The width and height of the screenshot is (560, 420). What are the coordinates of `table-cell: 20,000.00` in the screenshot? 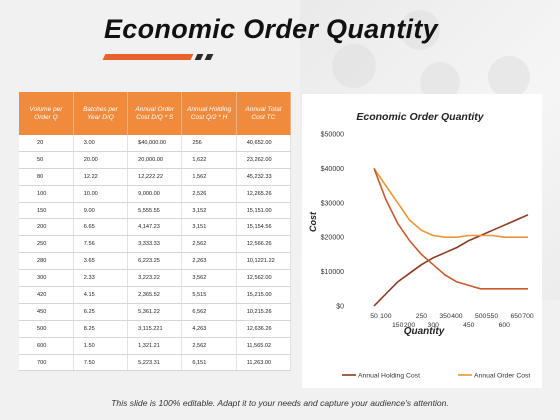 It's located at (155, 160).